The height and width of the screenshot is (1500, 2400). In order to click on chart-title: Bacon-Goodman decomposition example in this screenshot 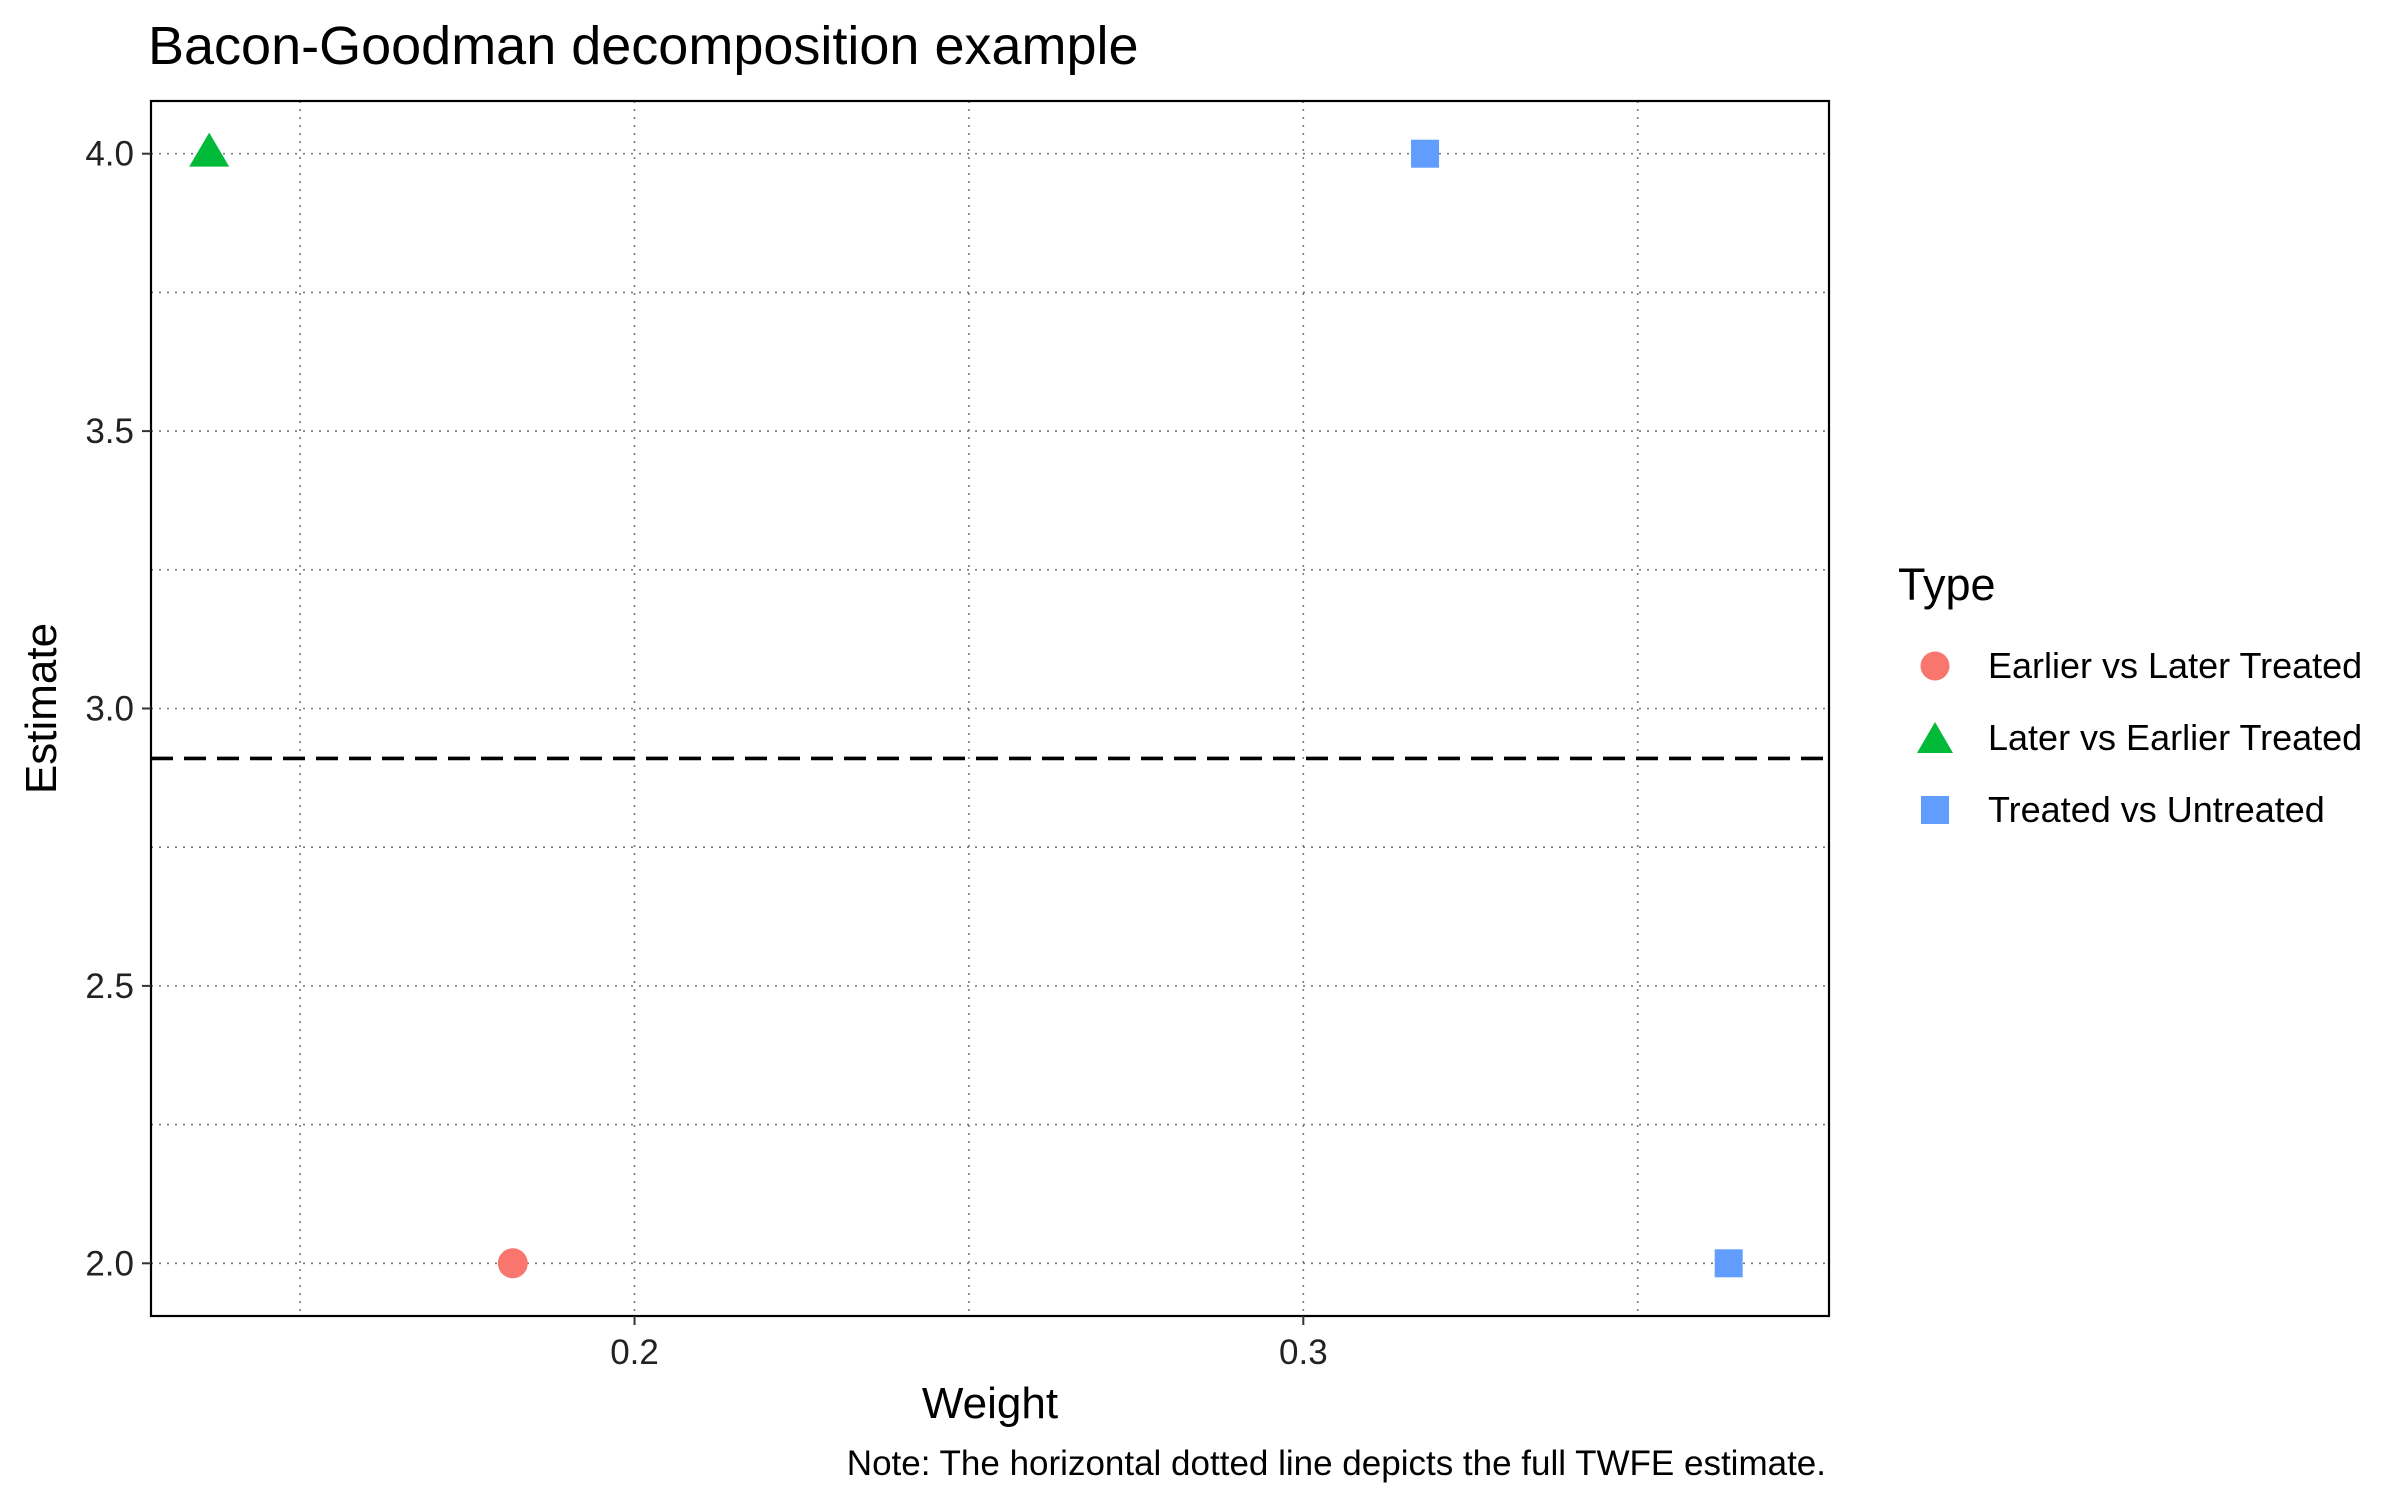, I will do `click(643, 46)`.